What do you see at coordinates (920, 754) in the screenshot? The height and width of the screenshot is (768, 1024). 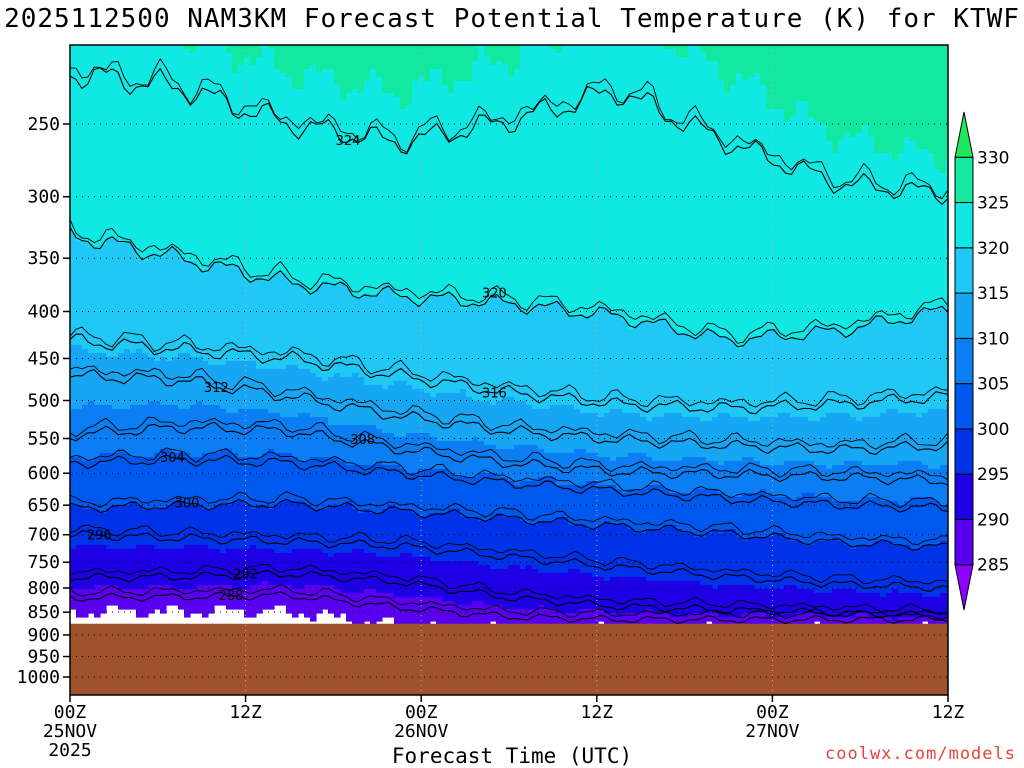 I see `credit-link: coolwx.com/models` at bounding box center [920, 754].